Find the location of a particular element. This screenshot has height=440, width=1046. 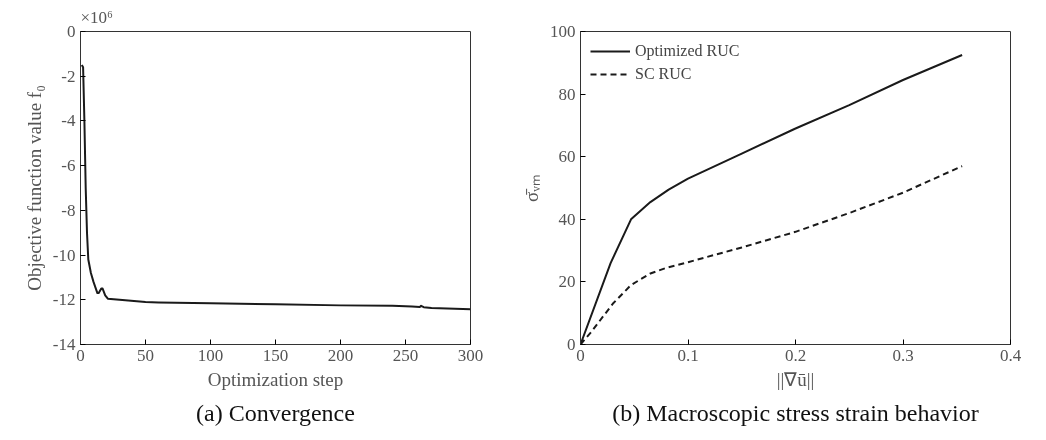

legend-label: Optimized RUC is located at coordinates (687, 51).